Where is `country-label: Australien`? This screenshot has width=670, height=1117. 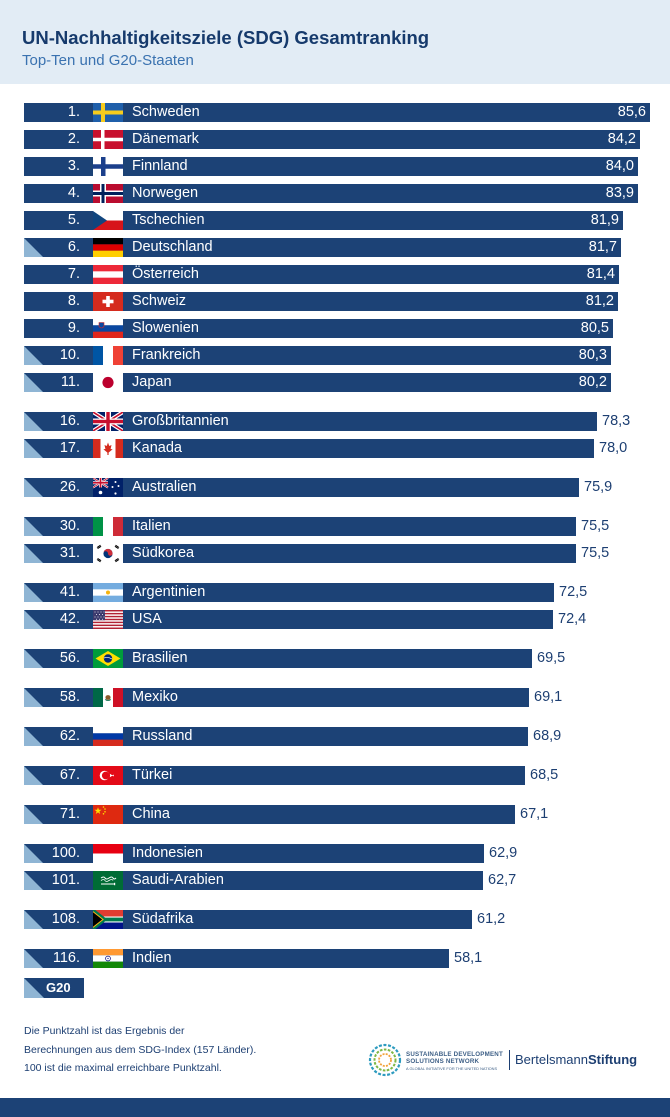
country-label: Australien is located at coordinates (164, 487).